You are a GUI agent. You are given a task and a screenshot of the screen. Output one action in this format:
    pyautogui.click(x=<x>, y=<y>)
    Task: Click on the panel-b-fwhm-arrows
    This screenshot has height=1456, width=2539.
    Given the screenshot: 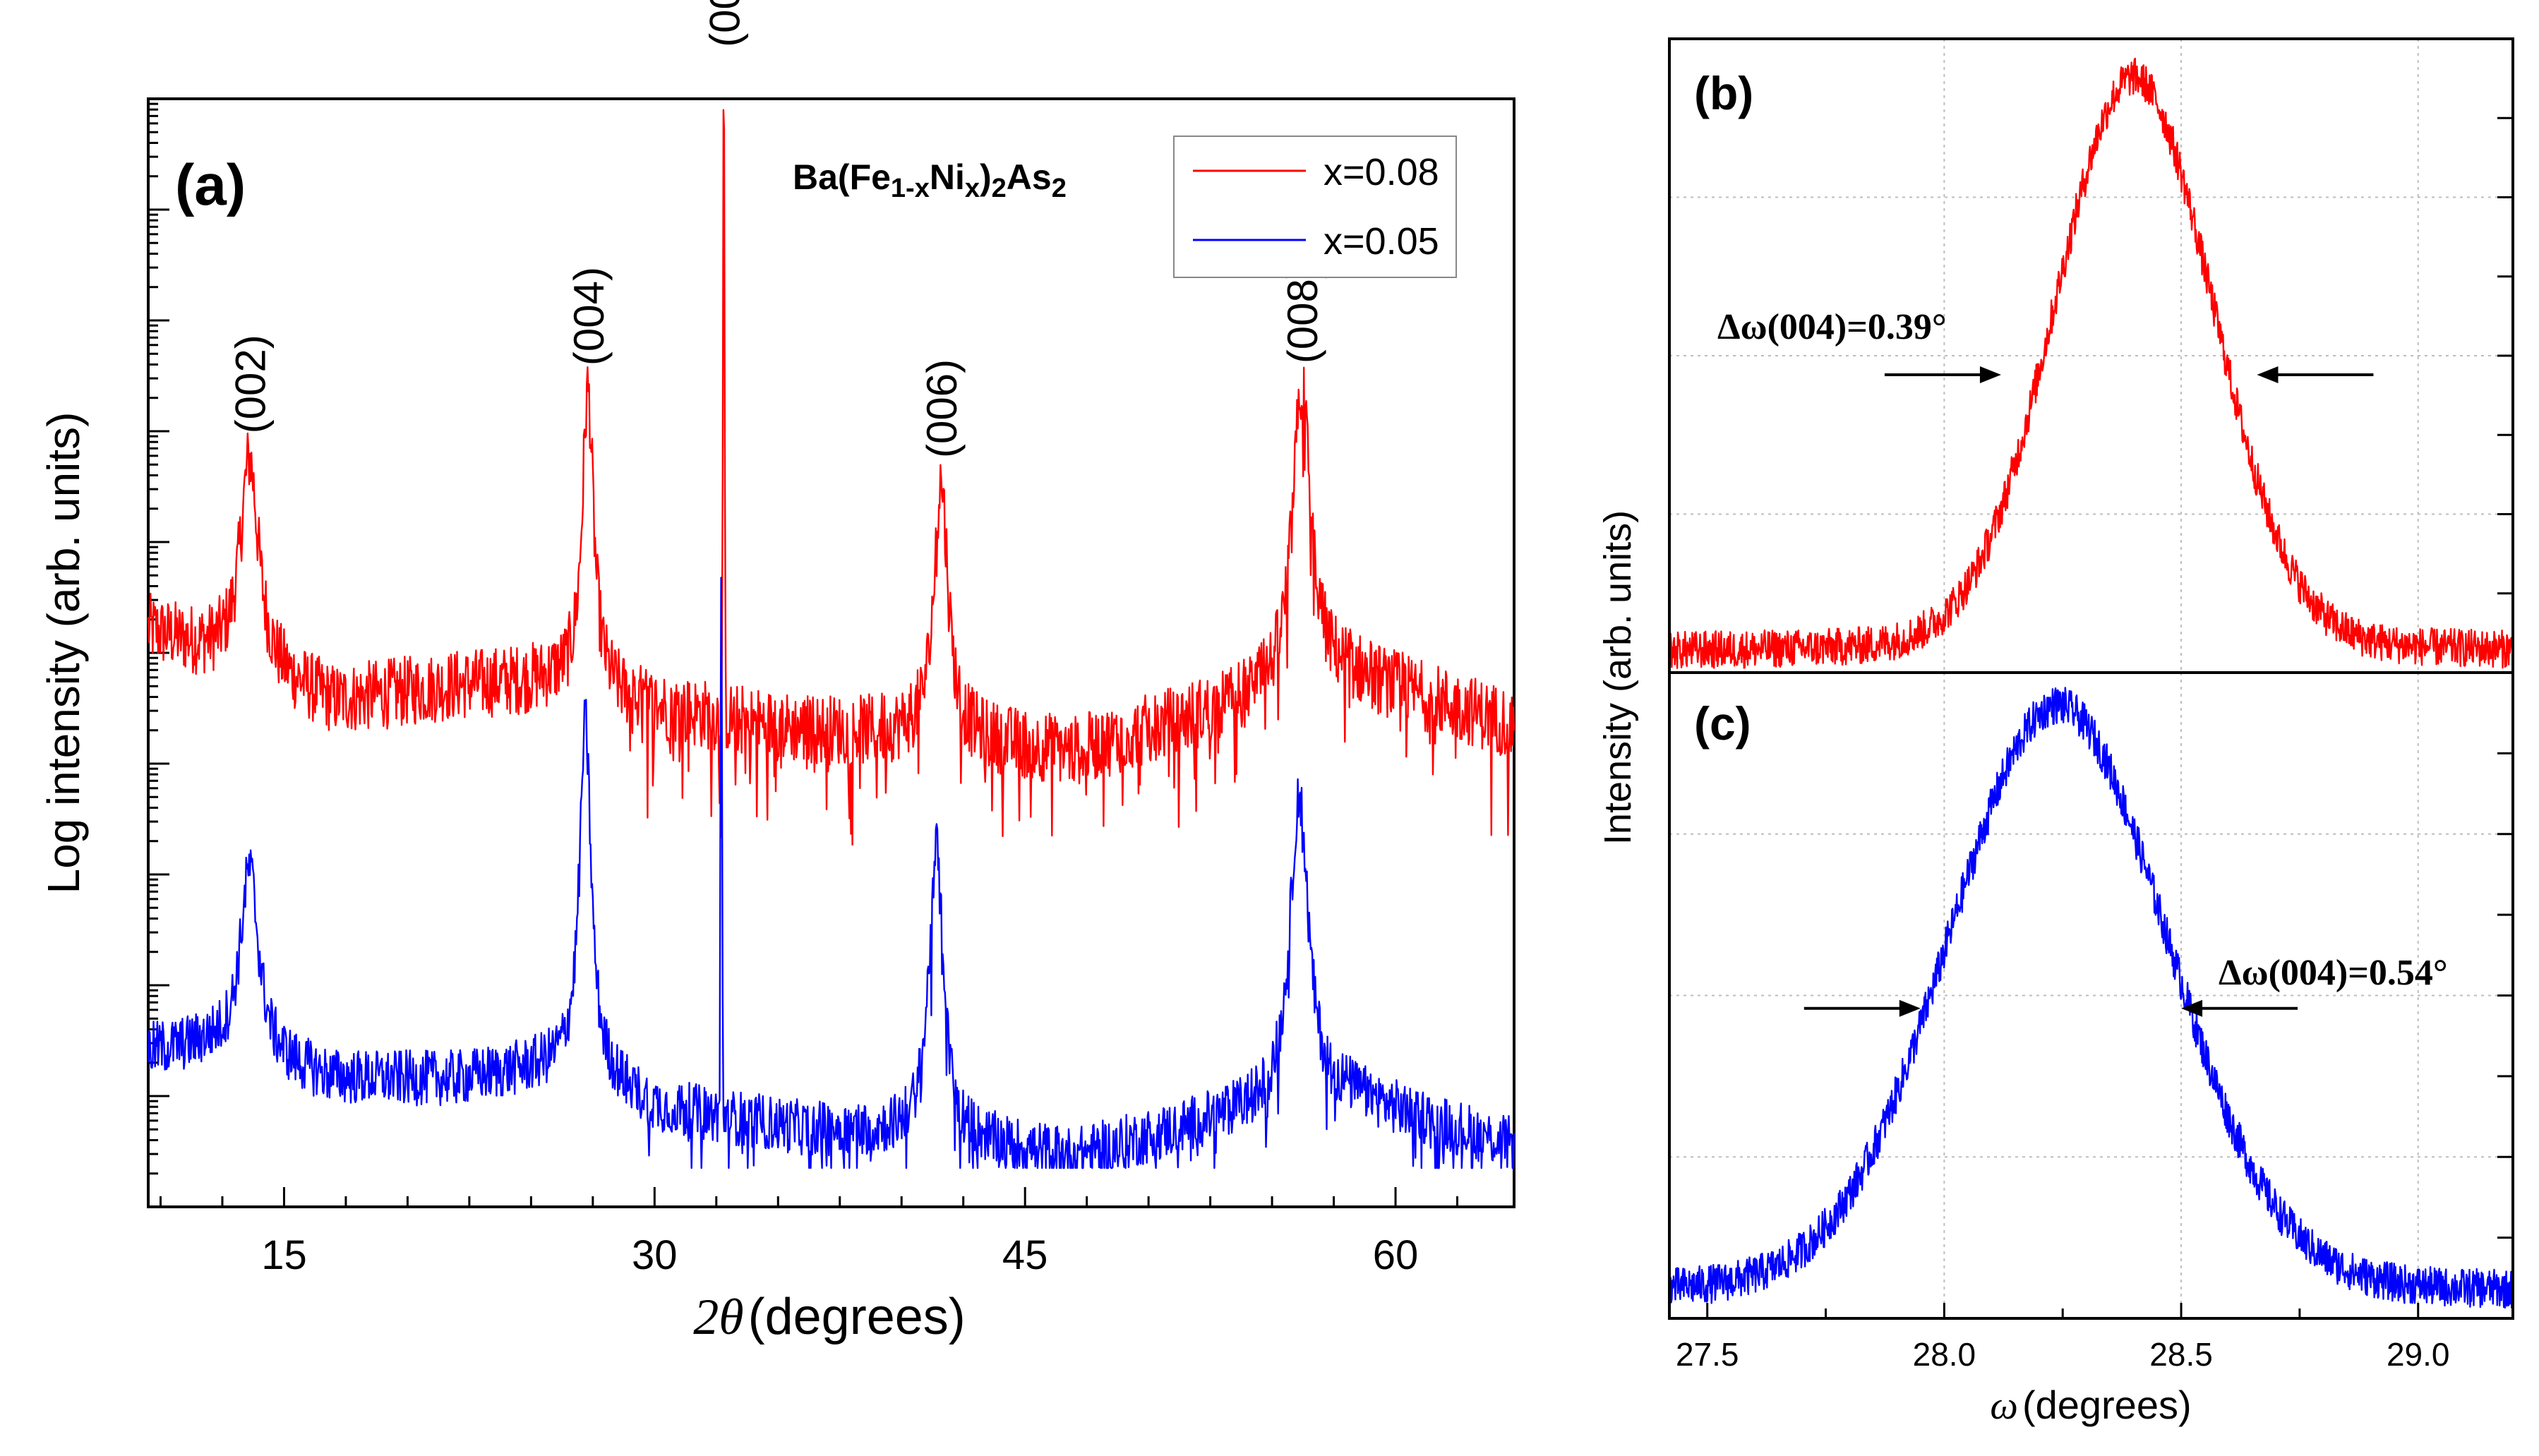 What is the action you would take?
    pyautogui.click(x=2129, y=375)
    